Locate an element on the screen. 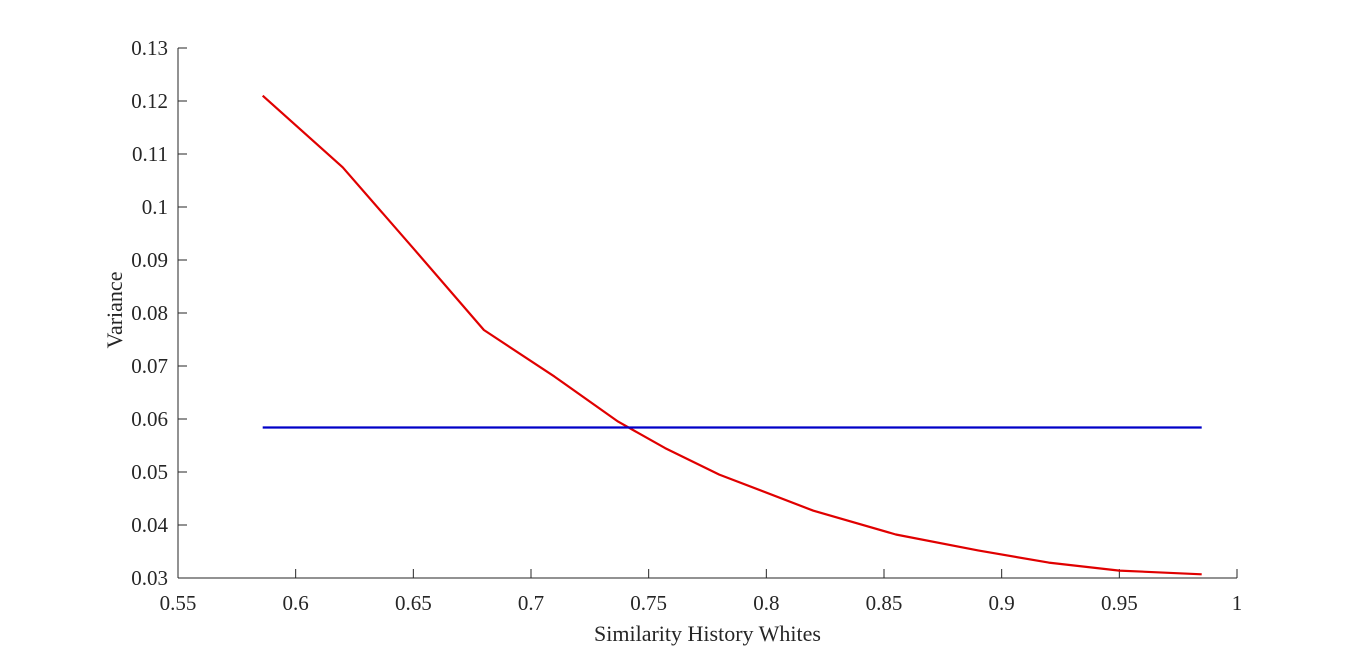 This screenshot has width=1366, height=651. x-tick-label: 0.85 is located at coordinates (884, 603).